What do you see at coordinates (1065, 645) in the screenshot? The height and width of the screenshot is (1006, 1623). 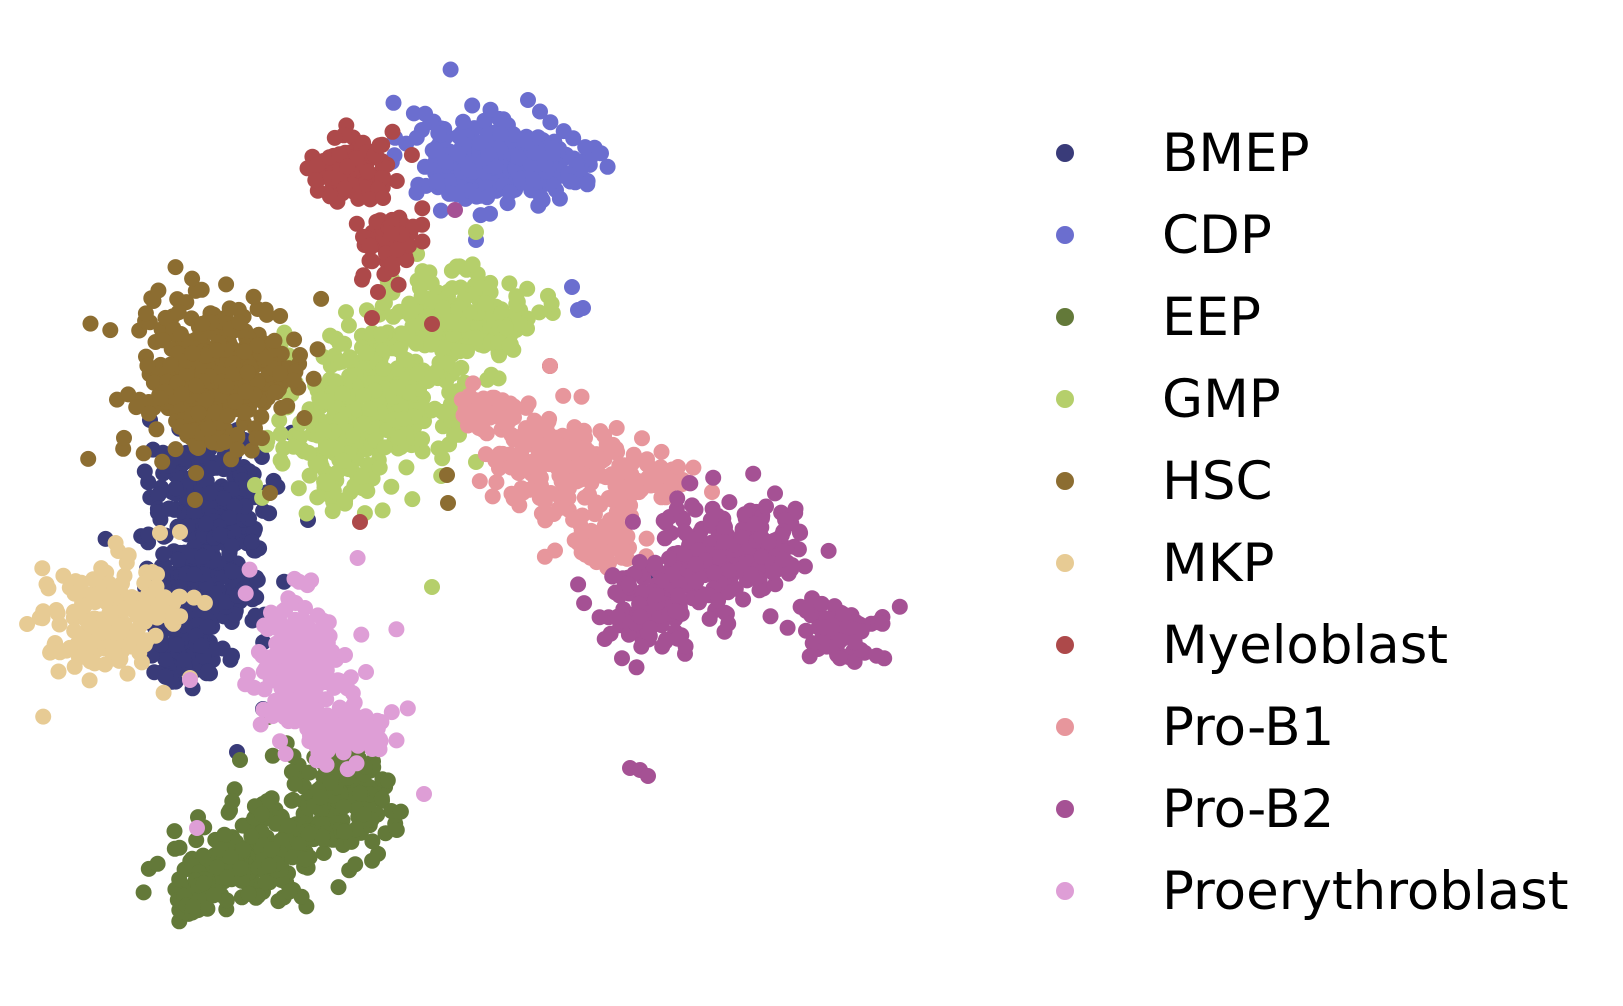 I see `legend-marker` at bounding box center [1065, 645].